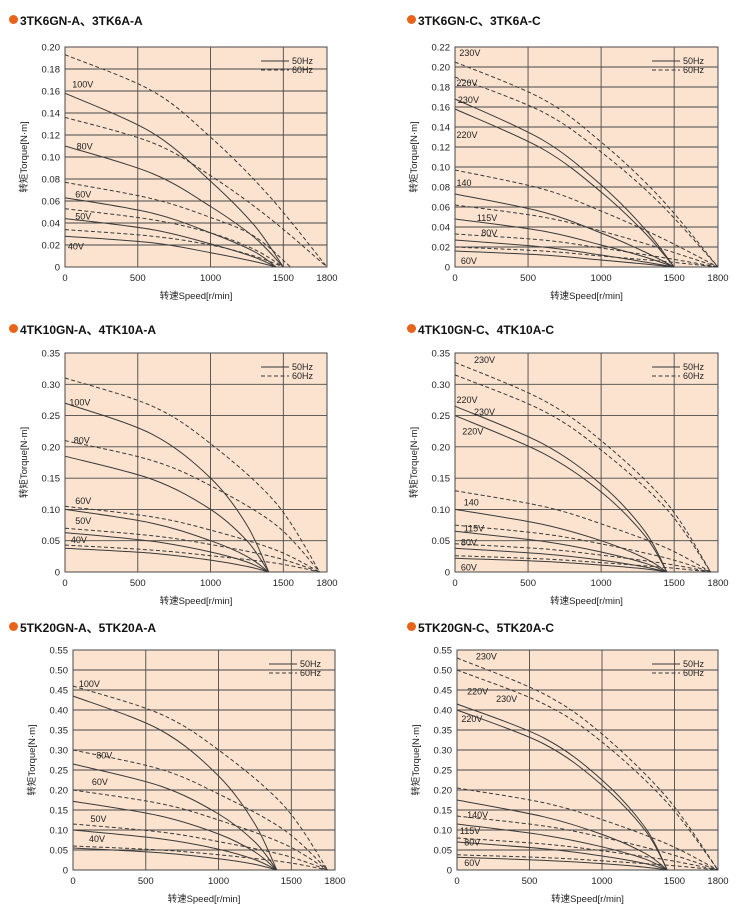 This screenshot has height=913, width=750. I want to click on chart-title: 4TK10GN-C、4TK10A-C, so click(486, 330).